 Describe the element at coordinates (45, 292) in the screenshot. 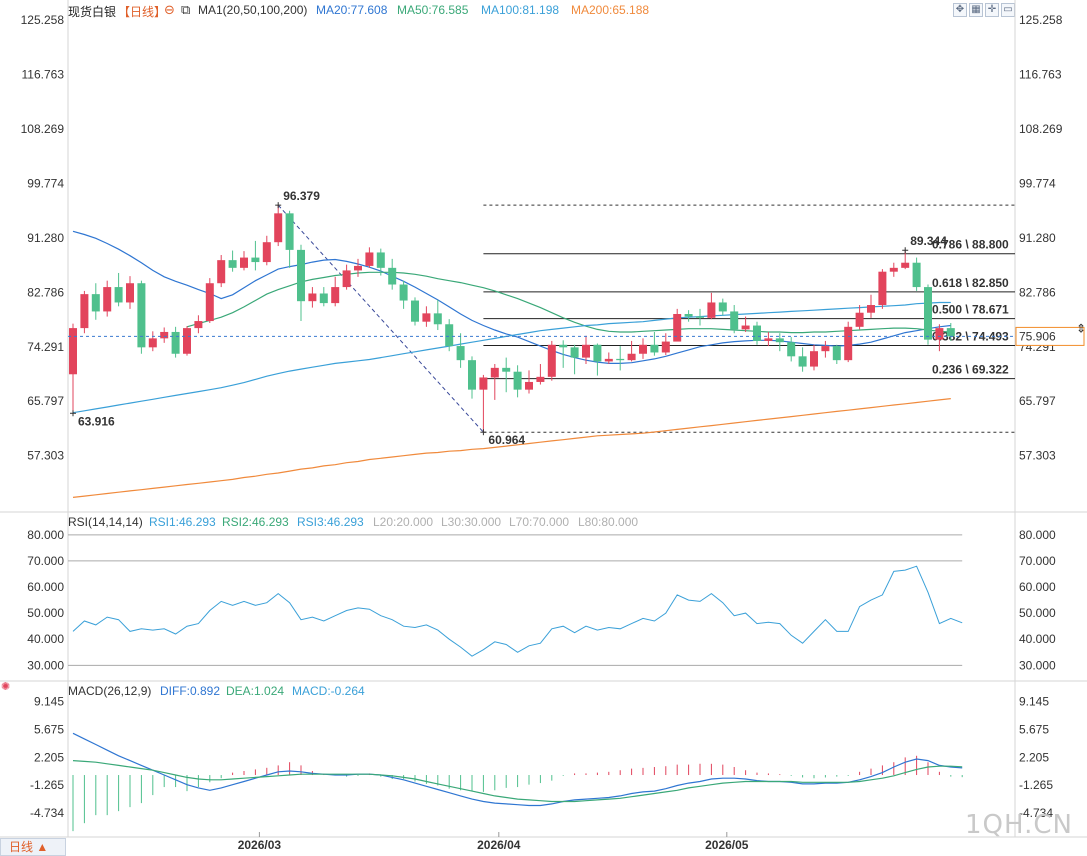

I see `y-tick-left: 82.786` at that location.